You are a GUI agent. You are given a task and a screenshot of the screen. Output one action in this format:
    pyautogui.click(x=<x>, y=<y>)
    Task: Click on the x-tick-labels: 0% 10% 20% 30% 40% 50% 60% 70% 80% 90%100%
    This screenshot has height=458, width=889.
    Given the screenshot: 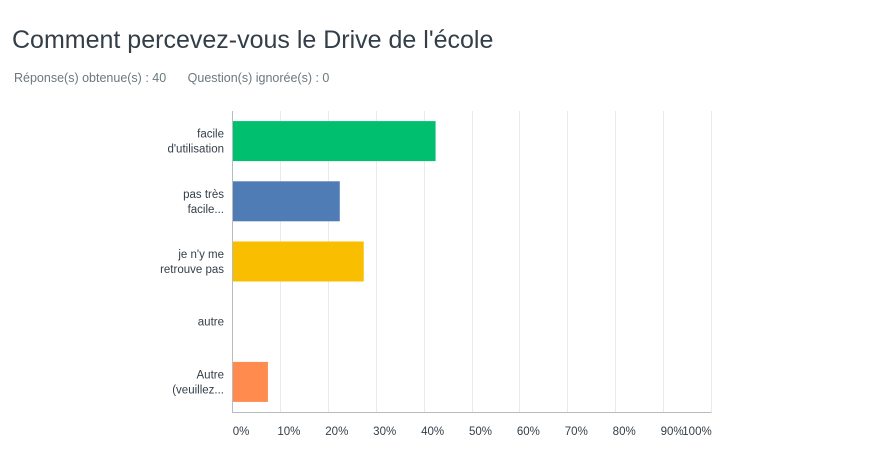 What is the action you would take?
    pyautogui.click(x=472, y=432)
    